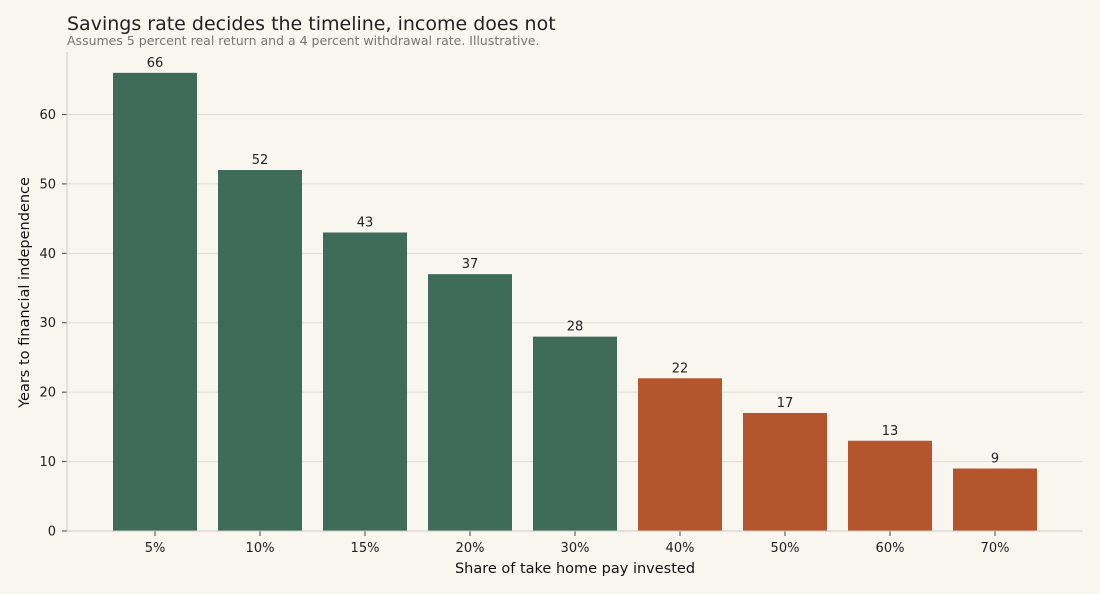 This screenshot has width=1100, height=594. Describe the element at coordinates (365, 222) in the screenshot. I see `bar-value-label: 43` at that location.